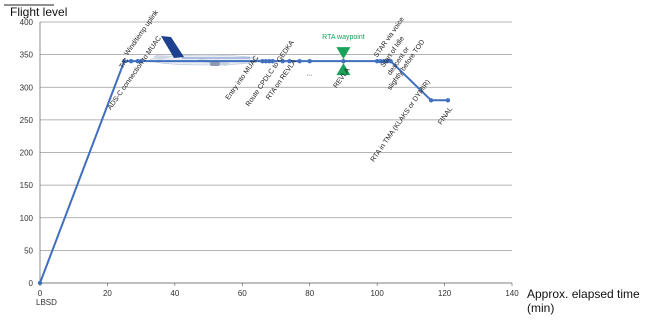 This screenshot has height=320, width=660. What do you see at coordinates (27, 218) in the screenshot?
I see `y-tick-label: 100` at bounding box center [27, 218].